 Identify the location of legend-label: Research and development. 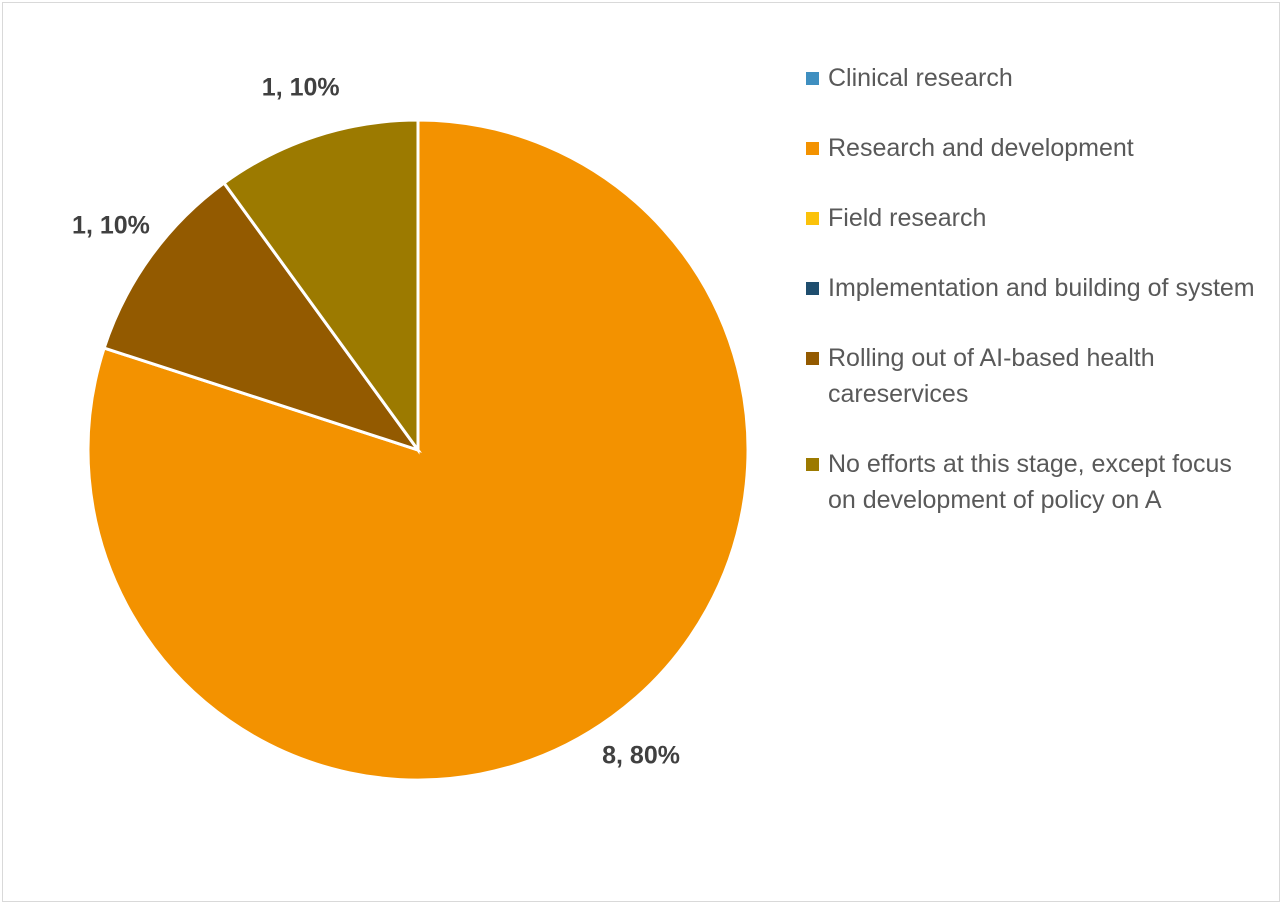
(981, 148).